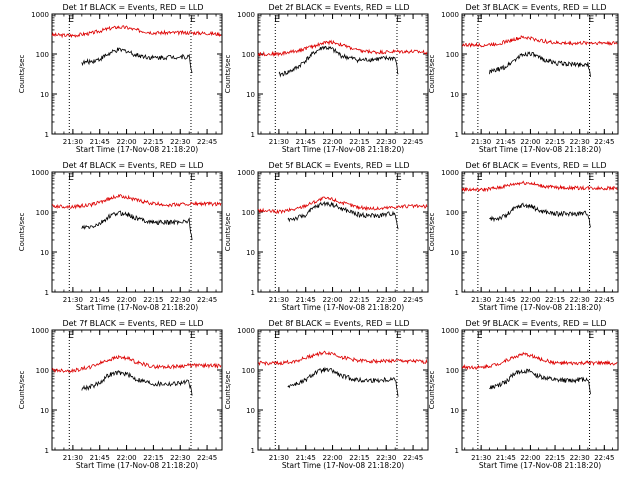  Describe the element at coordinates (535, 7) in the screenshot. I see `panel-title: Det 3f BLACK = Events, RED = LLD` at that location.